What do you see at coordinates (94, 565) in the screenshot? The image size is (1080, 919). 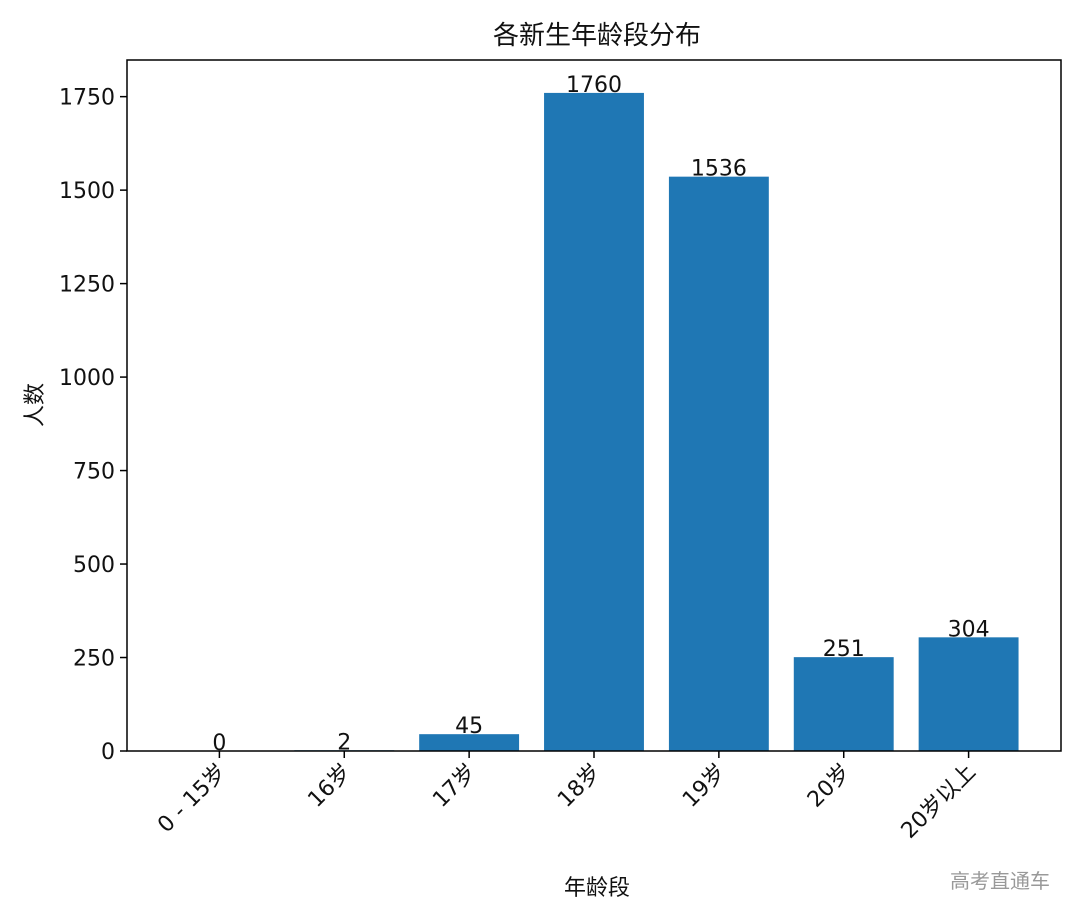 I see `y-tick-label: 500` at bounding box center [94, 565].